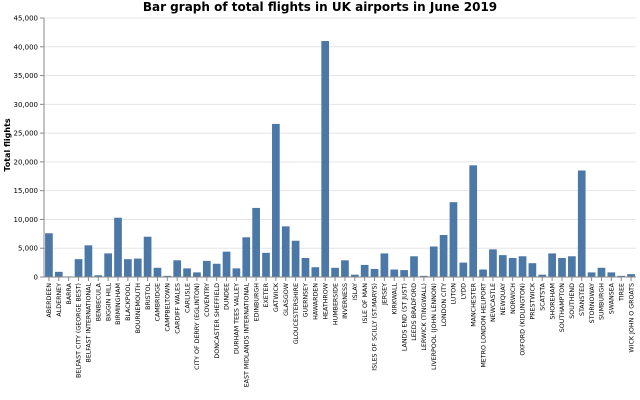 Image resolution: width=640 pixels, height=400 pixels. I want to click on x-tick-label: TIREE, so click(621, 292).